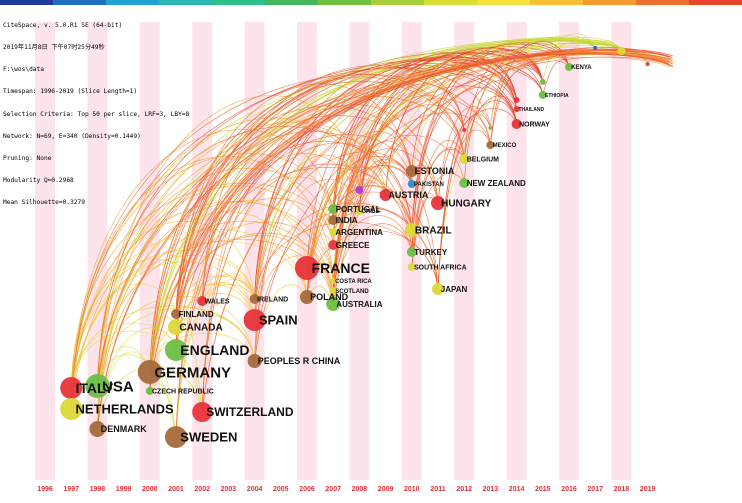 This screenshot has width=742, height=503. What do you see at coordinates (333, 209) in the screenshot?
I see `node-portugal` at bounding box center [333, 209].